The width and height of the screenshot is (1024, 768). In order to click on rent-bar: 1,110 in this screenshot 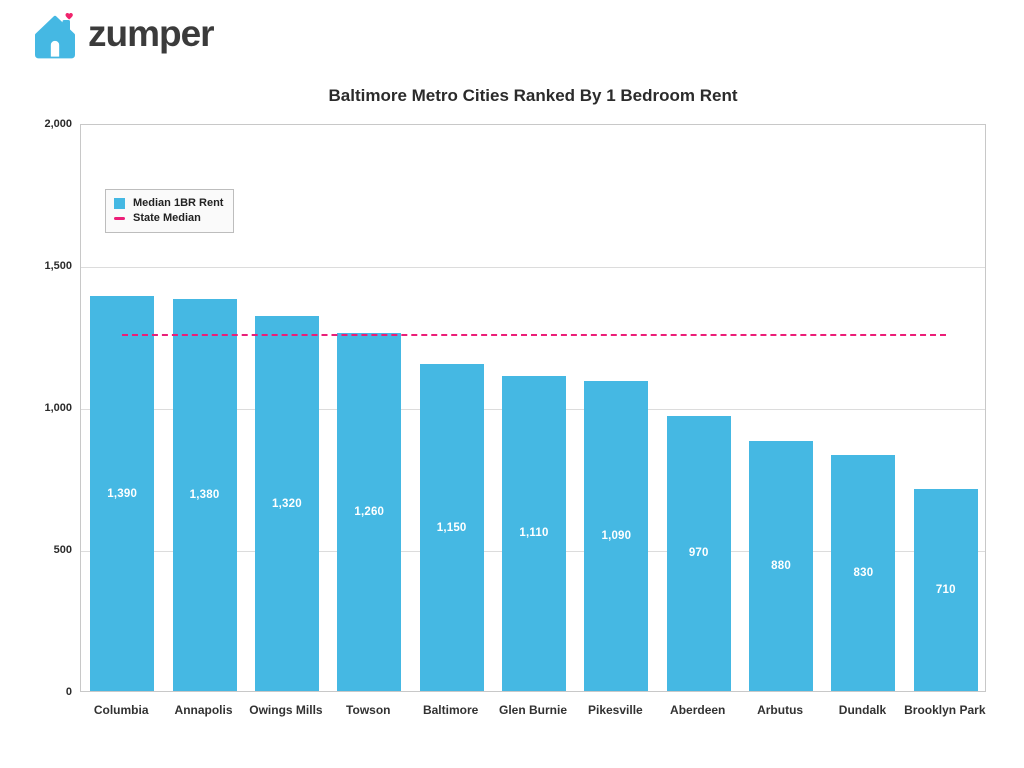, I will do `click(534, 533)`.